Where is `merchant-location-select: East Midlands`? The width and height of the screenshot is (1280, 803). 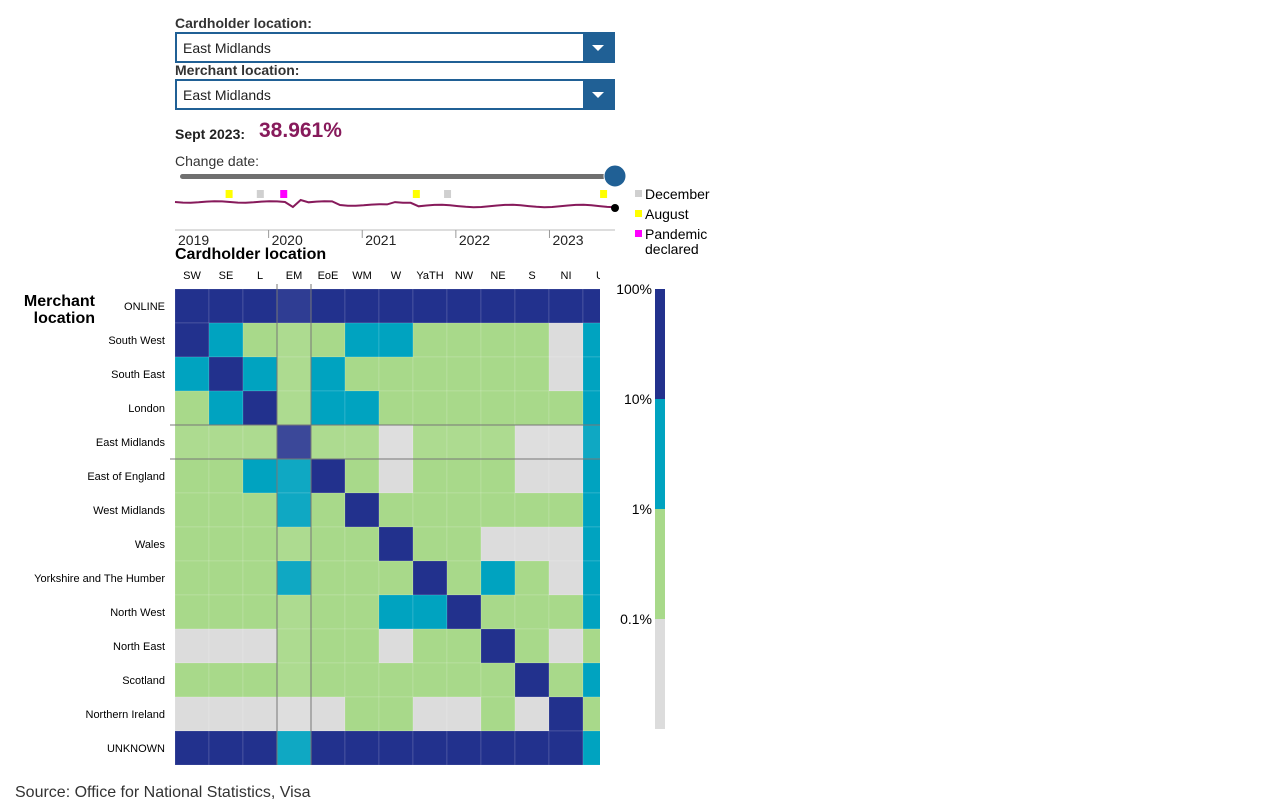 merchant-location-select: East Midlands is located at coordinates (395, 94).